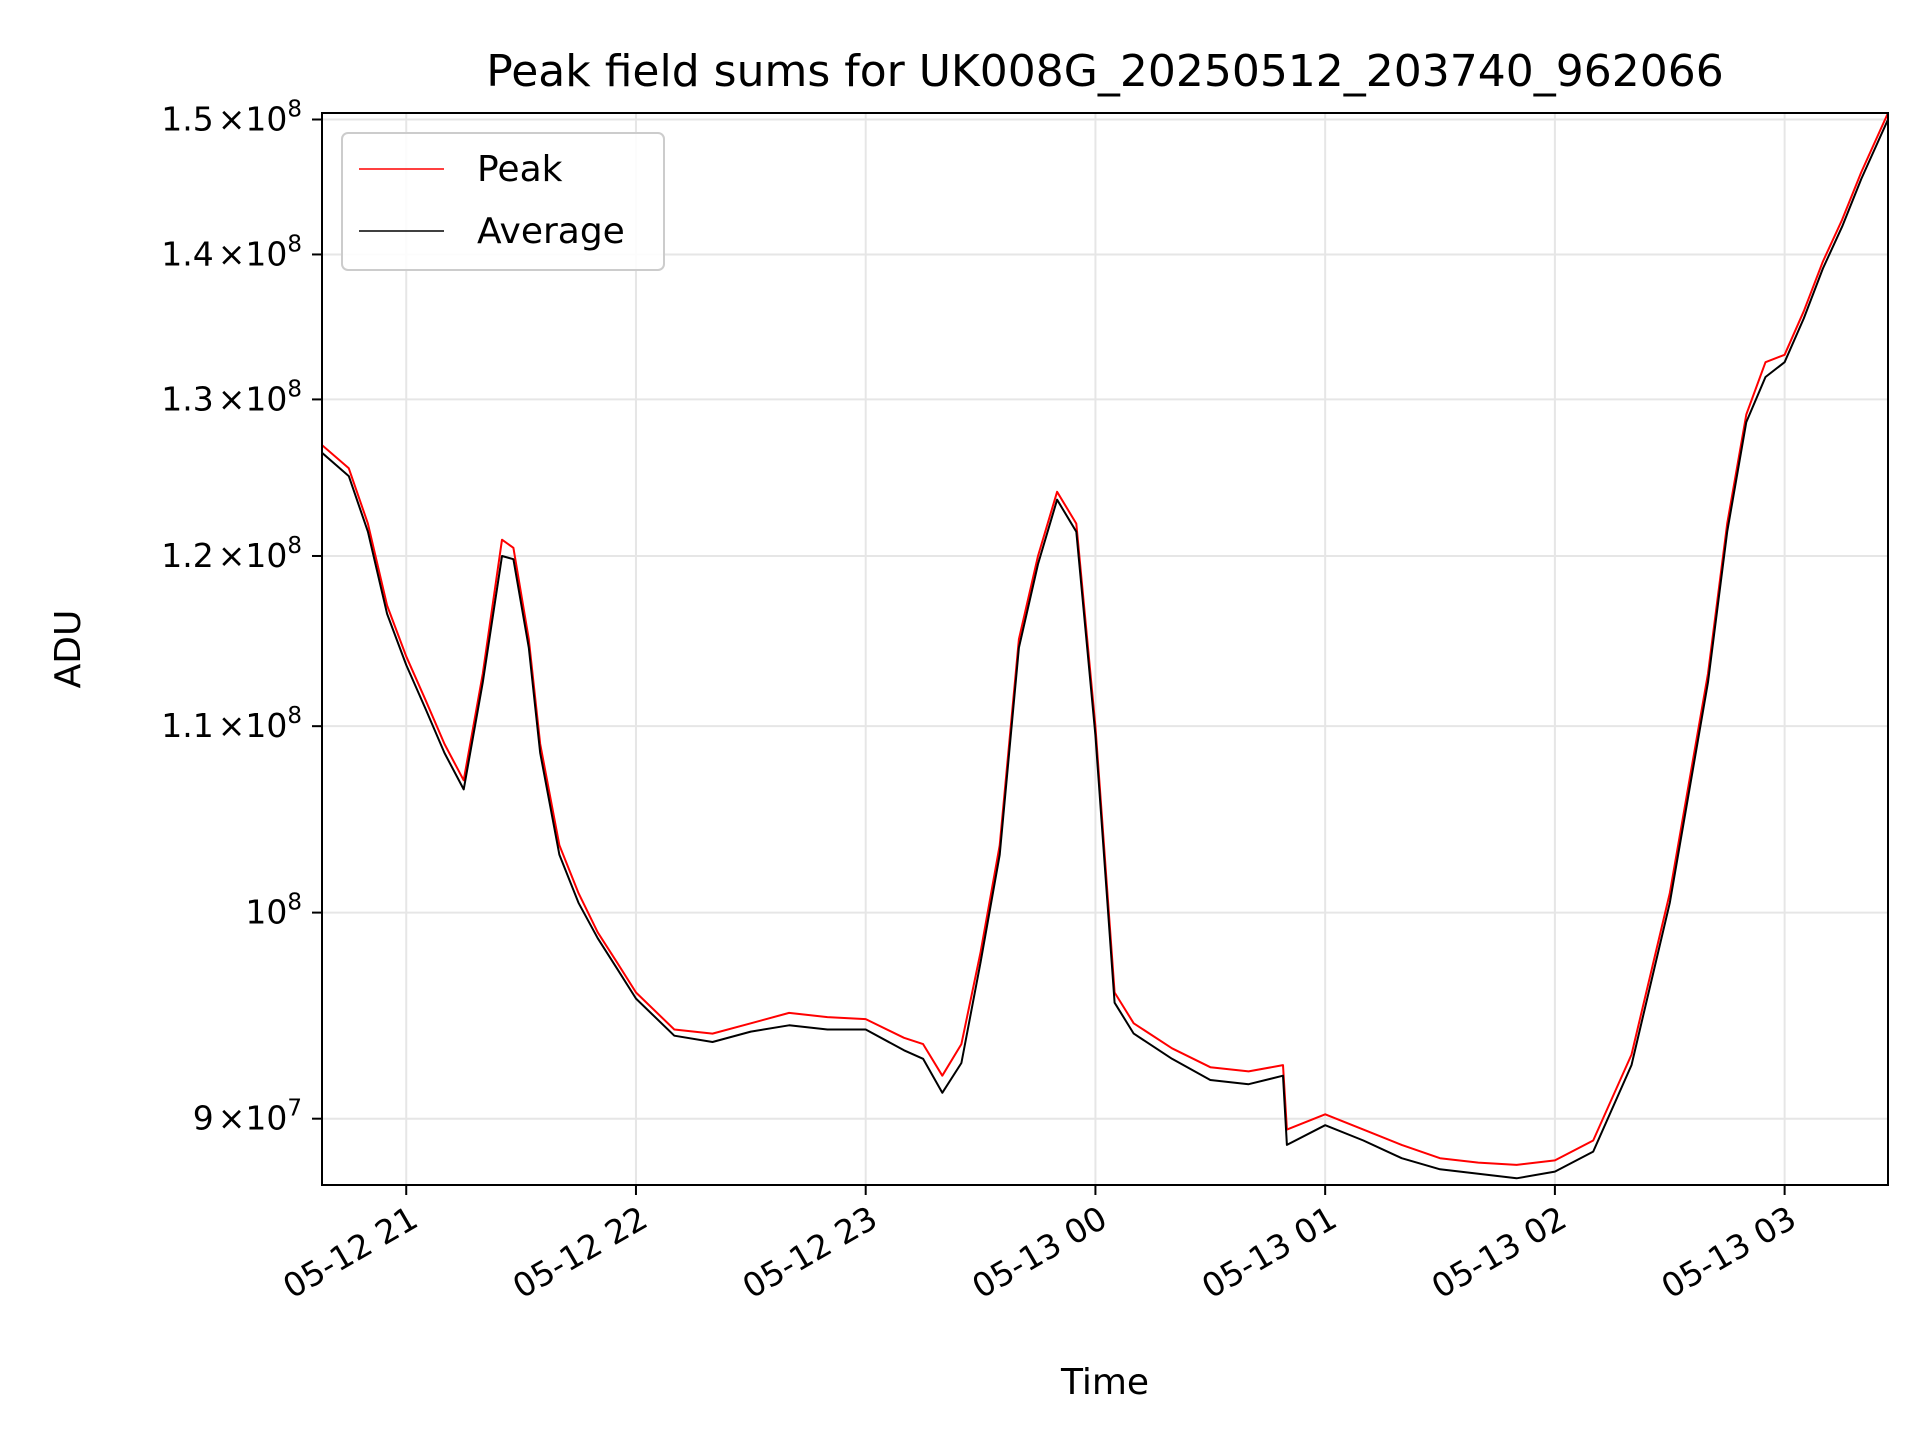  What do you see at coordinates (266, 912) in the screenshot?
I see `y-tick-base: 10` at bounding box center [266, 912].